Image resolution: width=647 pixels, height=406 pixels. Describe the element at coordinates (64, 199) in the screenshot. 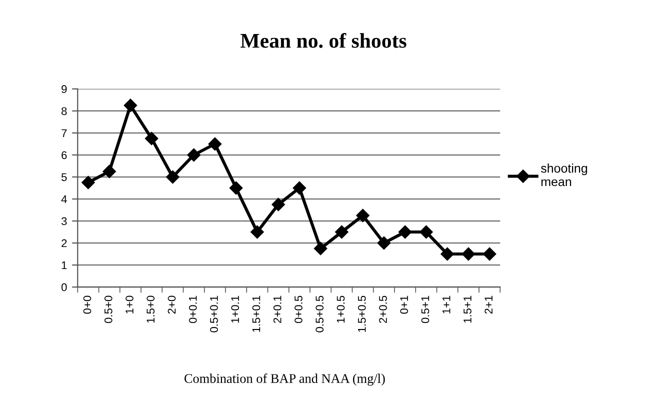

I see `y-tick-label: 4` at that location.